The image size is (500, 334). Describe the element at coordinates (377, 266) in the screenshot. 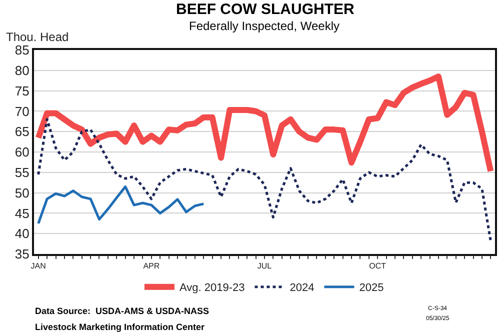

I see `x-tick-label: OCT` at that location.